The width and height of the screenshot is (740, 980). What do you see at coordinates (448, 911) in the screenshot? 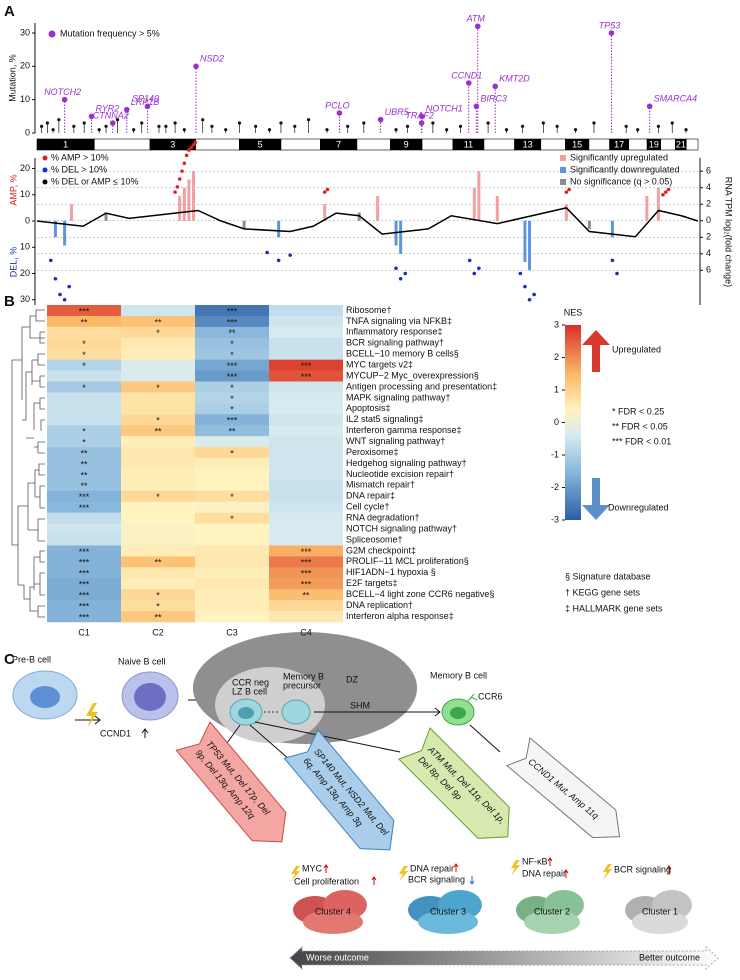
I see `cluster-label: Cluster 3` at bounding box center [448, 911].